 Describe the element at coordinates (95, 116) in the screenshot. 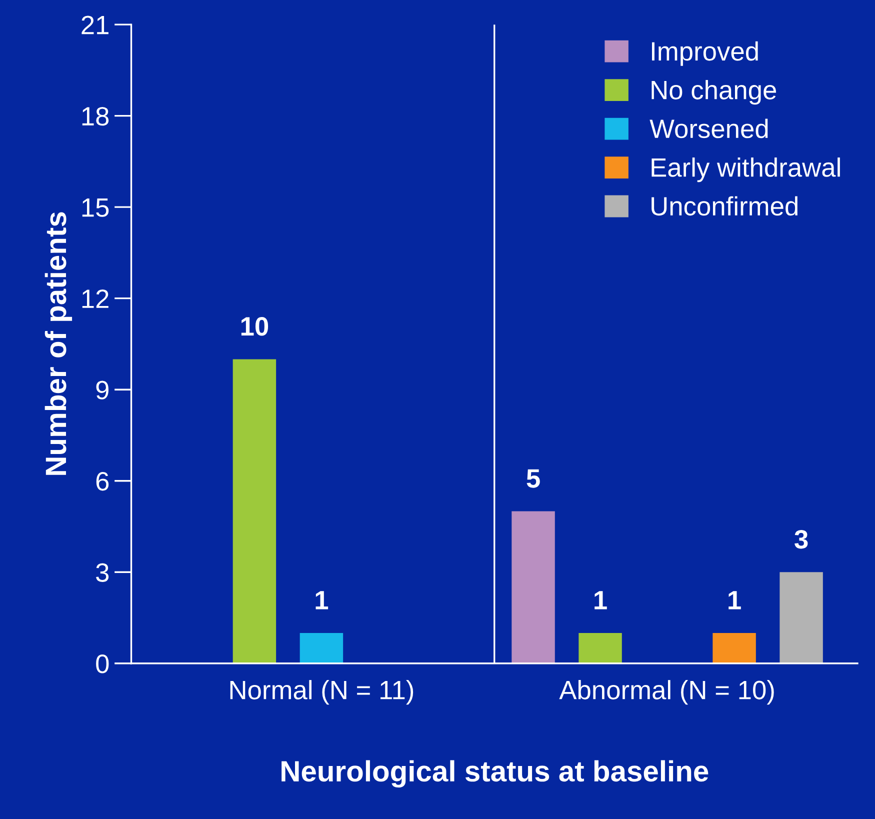

I see `y-tick-label: 18` at that location.